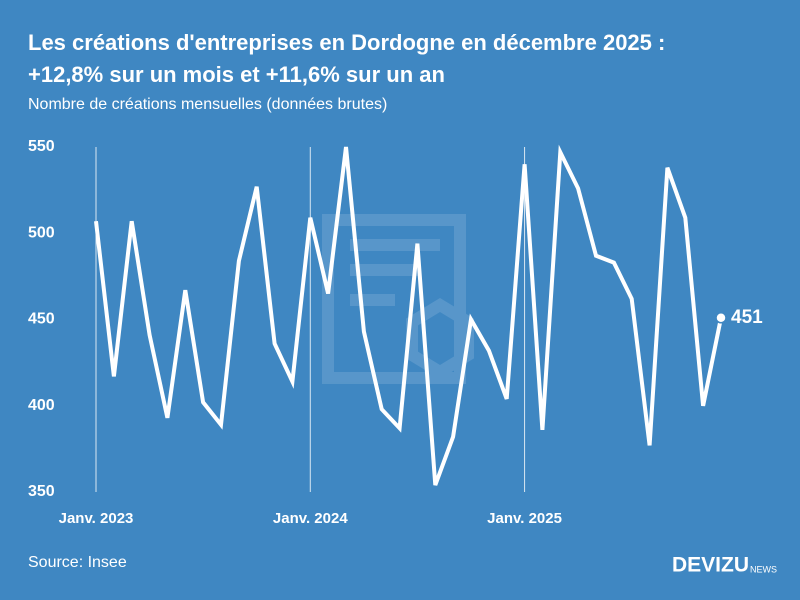  Describe the element at coordinates (710, 565) in the screenshot. I see `brand: DEVIZU` at that location.